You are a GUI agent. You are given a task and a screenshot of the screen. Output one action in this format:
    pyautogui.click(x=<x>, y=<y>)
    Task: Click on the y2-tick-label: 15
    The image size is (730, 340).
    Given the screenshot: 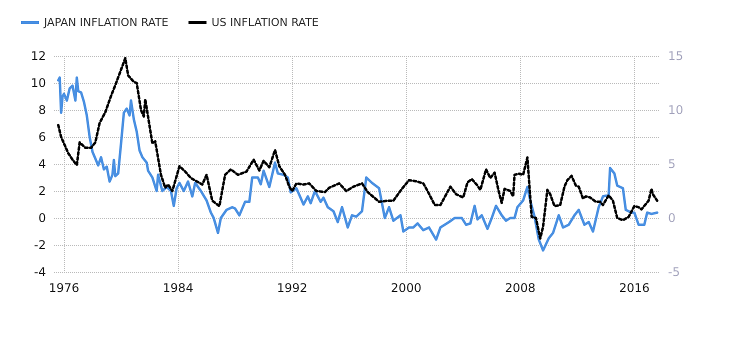 What is the action you would take?
    pyautogui.click(x=676, y=56)
    